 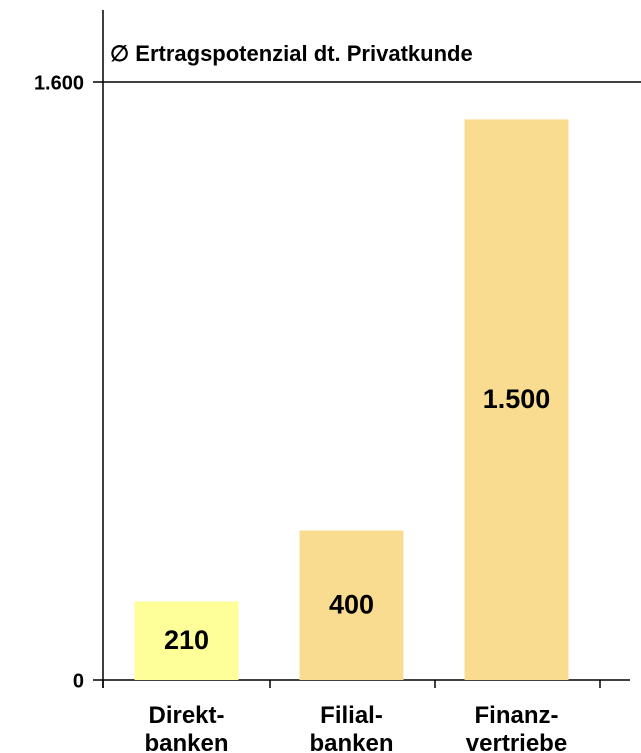 I want to click on value-label: 1.500, so click(x=517, y=399).